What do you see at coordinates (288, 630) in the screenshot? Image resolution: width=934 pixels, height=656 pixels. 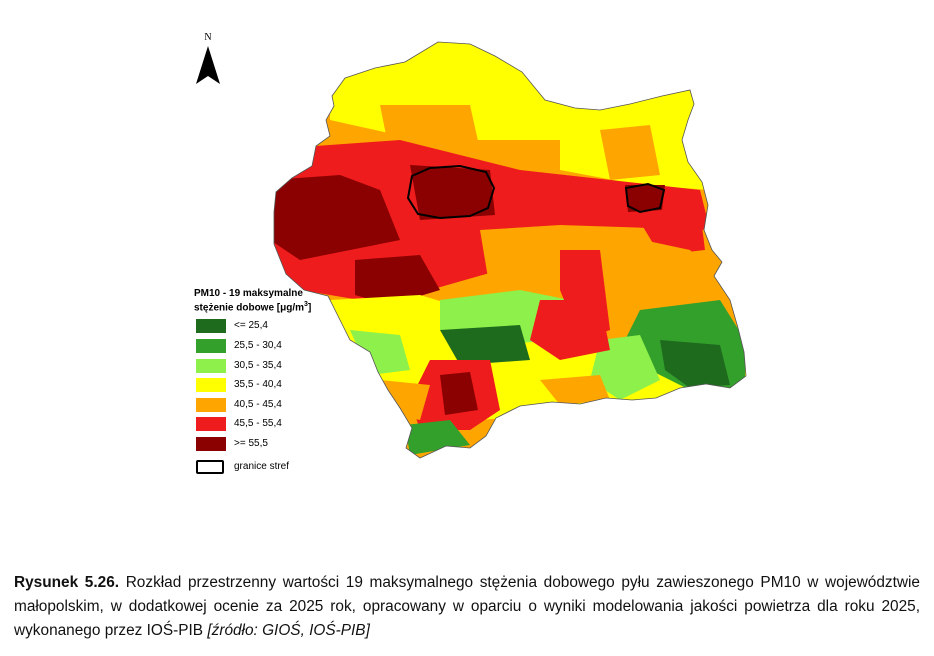 I see `caption-source: [źródło: GIOŚ, IOŚ-PIB]` at bounding box center [288, 630].